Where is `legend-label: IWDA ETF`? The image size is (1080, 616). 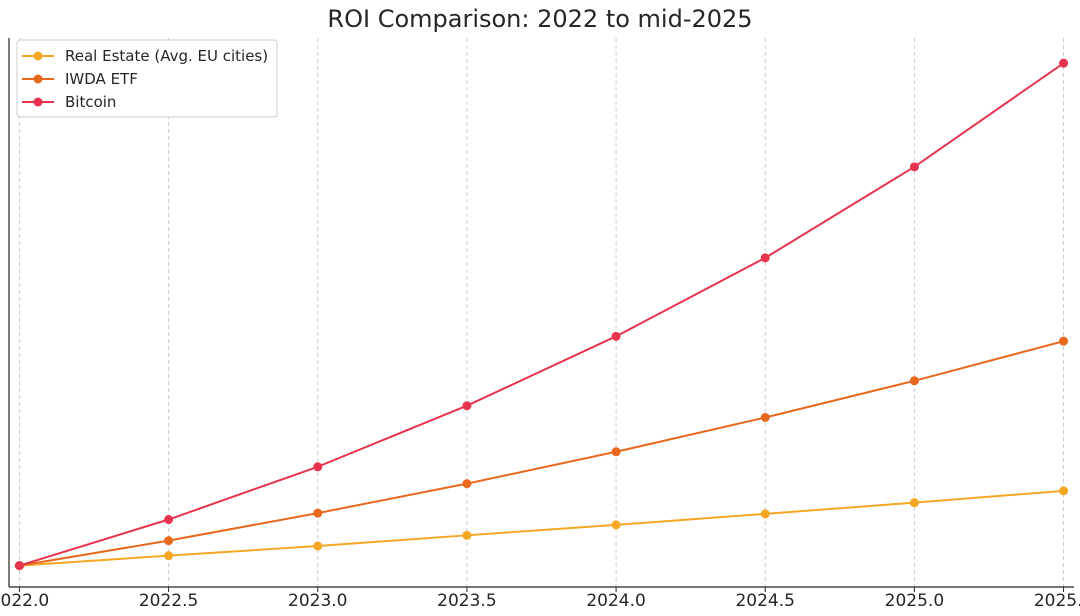 legend-label: IWDA ETF is located at coordinates (101, 79).